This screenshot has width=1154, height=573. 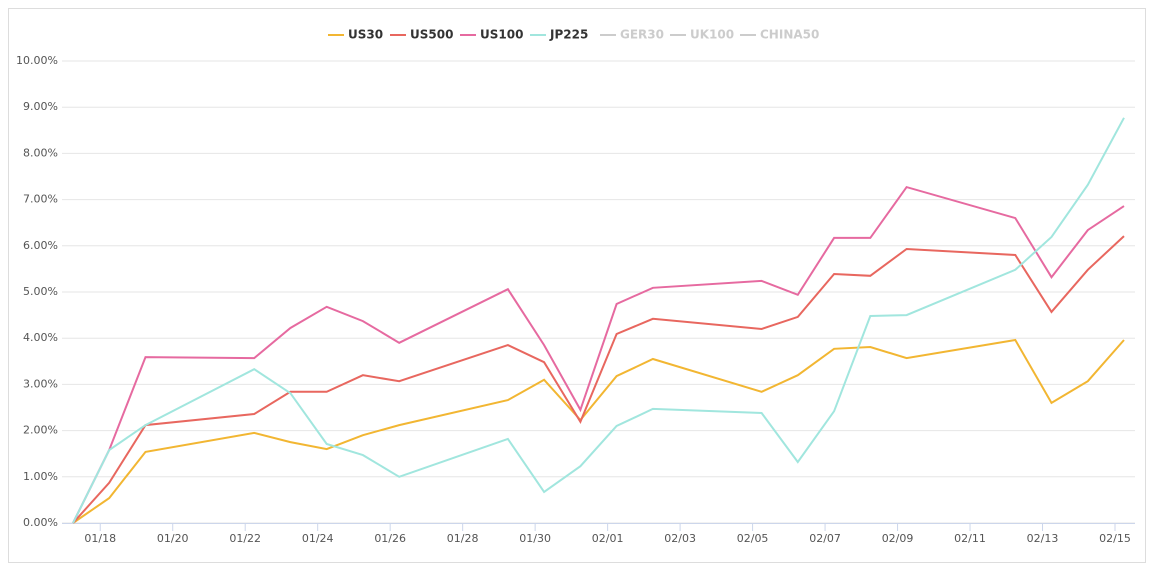 I want to click on x-tick-label: 01/24, so click(x=318, y=538).